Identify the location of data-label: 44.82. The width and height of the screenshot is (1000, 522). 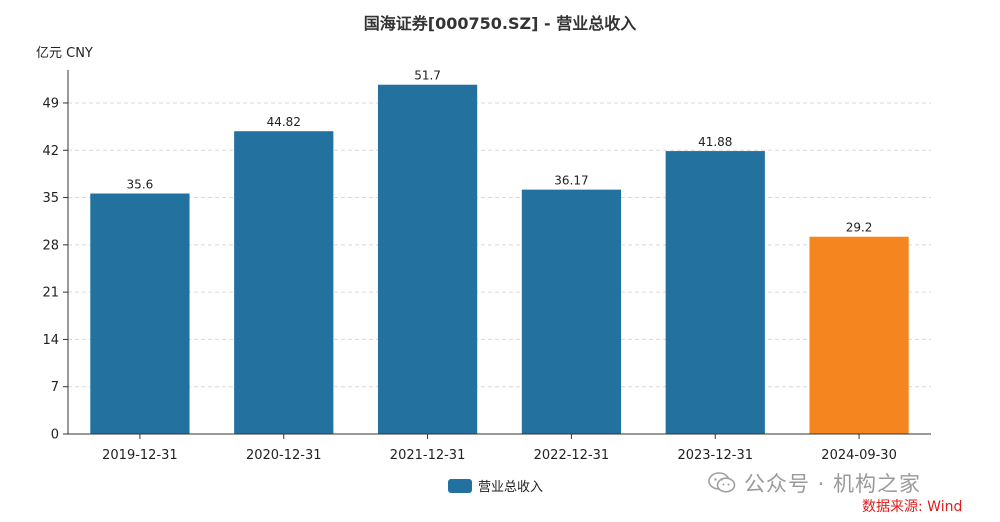
(284, 122).